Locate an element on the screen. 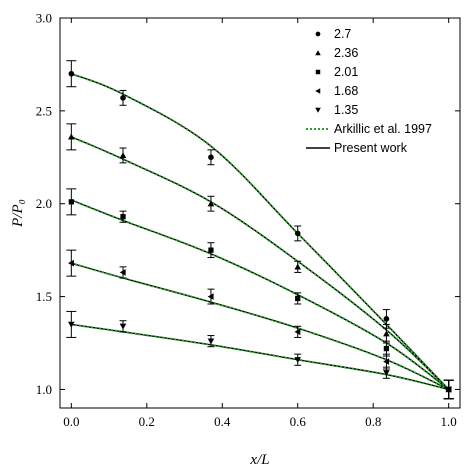  legend-marker-2.36 is located at coordinates (318, 53).